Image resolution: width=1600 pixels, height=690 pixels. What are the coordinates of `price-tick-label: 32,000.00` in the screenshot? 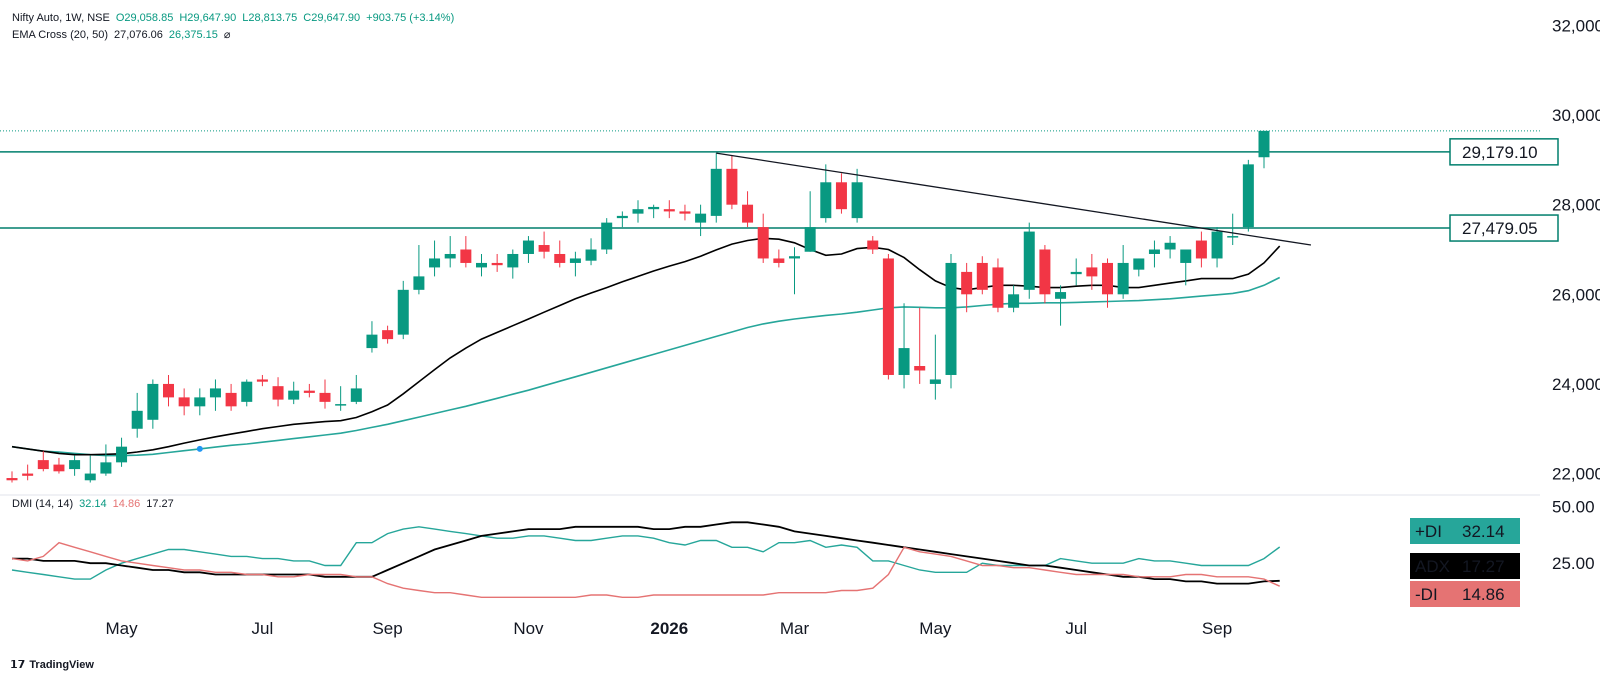 It's located at (1576, 25).